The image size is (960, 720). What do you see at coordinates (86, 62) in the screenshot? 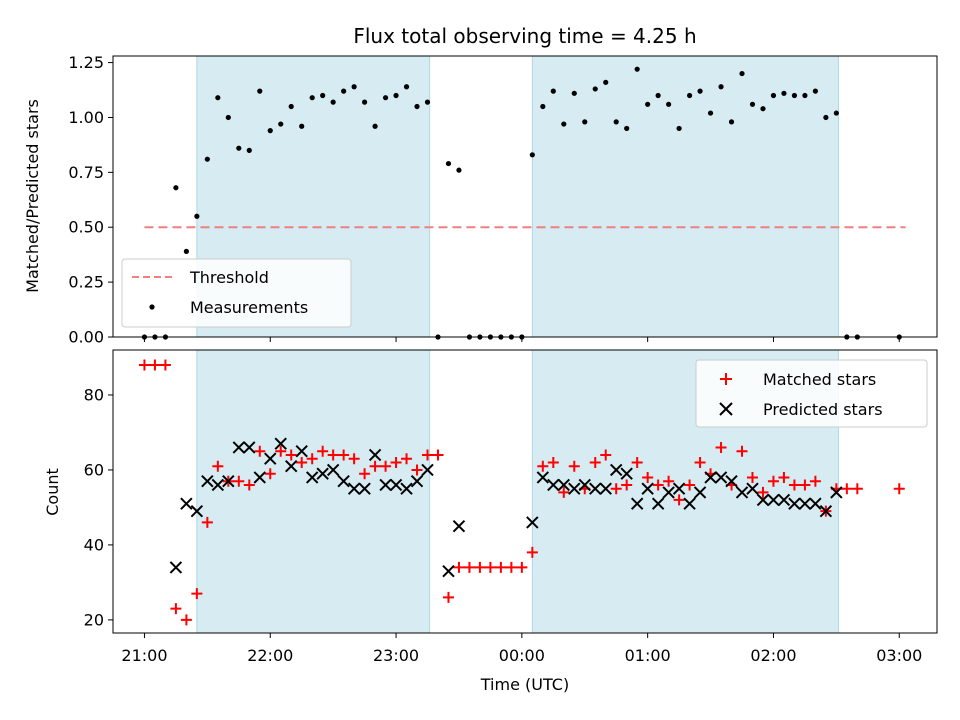
I see `y-tick-label: 1.25` at bounding box center [86, 62].